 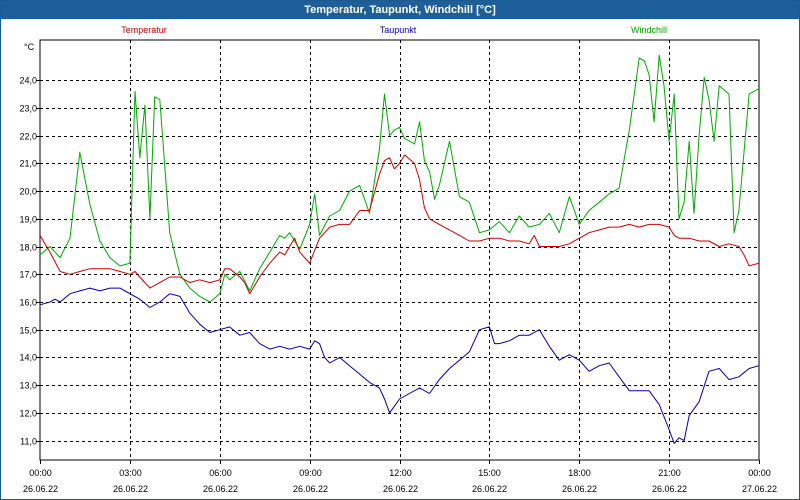 What do you see at coordinates (28, 164) in the screenshot?
I see `y-tick-label: 21,0` at bounding box center [28, 164].